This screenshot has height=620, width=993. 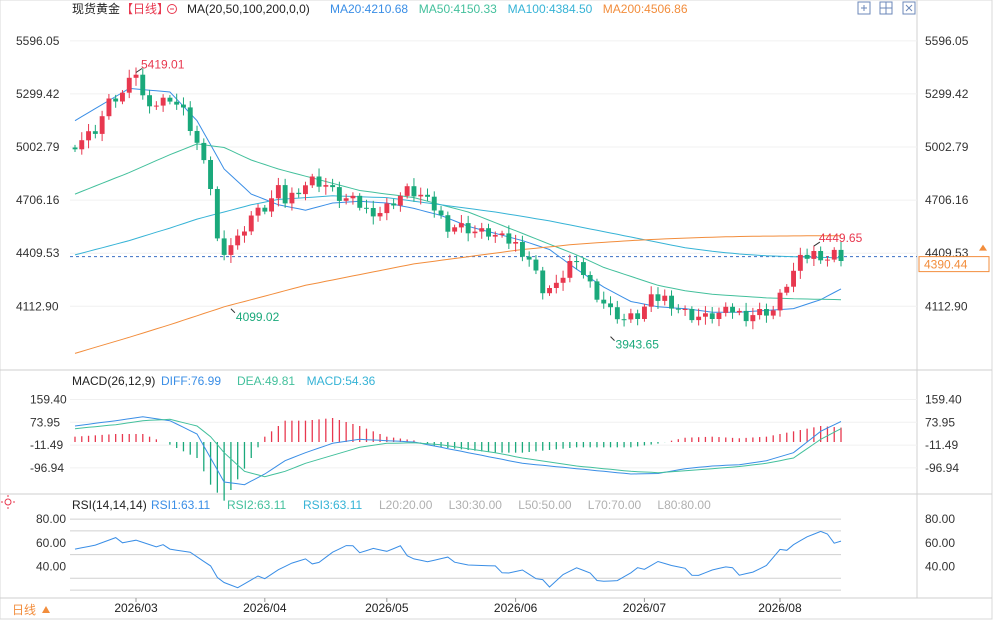 What do you see at coordinates (940, 519) in the screenshot?
I see `rsi-tick-right: 80.00` at bounding box center [940, 519].